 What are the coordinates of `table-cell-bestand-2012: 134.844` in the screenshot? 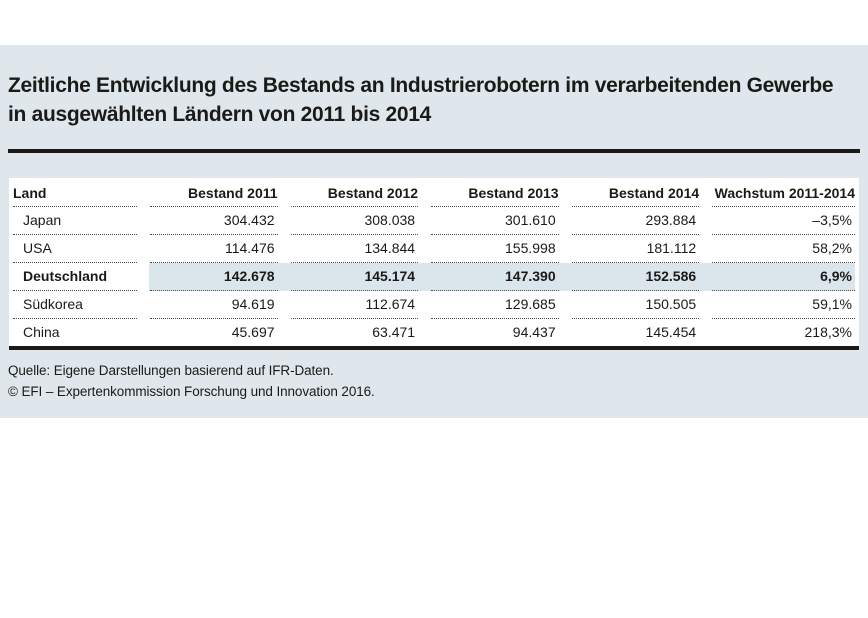 It's located at (354, 249).